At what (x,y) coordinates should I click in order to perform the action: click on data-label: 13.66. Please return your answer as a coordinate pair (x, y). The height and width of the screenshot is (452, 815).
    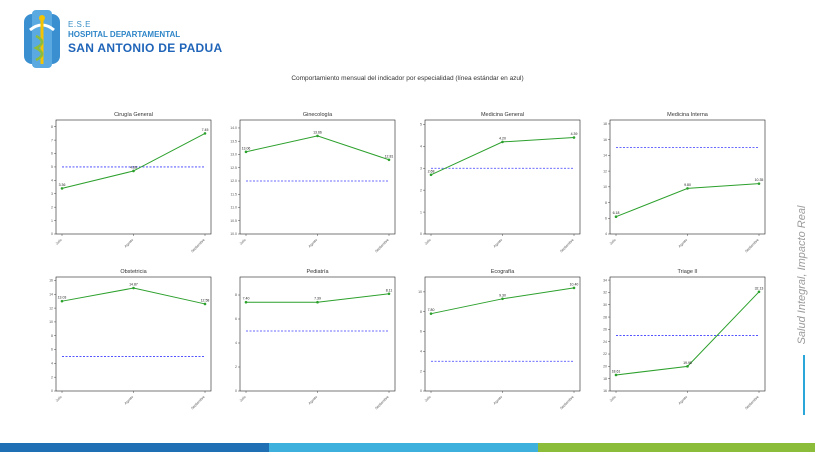
    Looking at the image, I should click on (317, 132).